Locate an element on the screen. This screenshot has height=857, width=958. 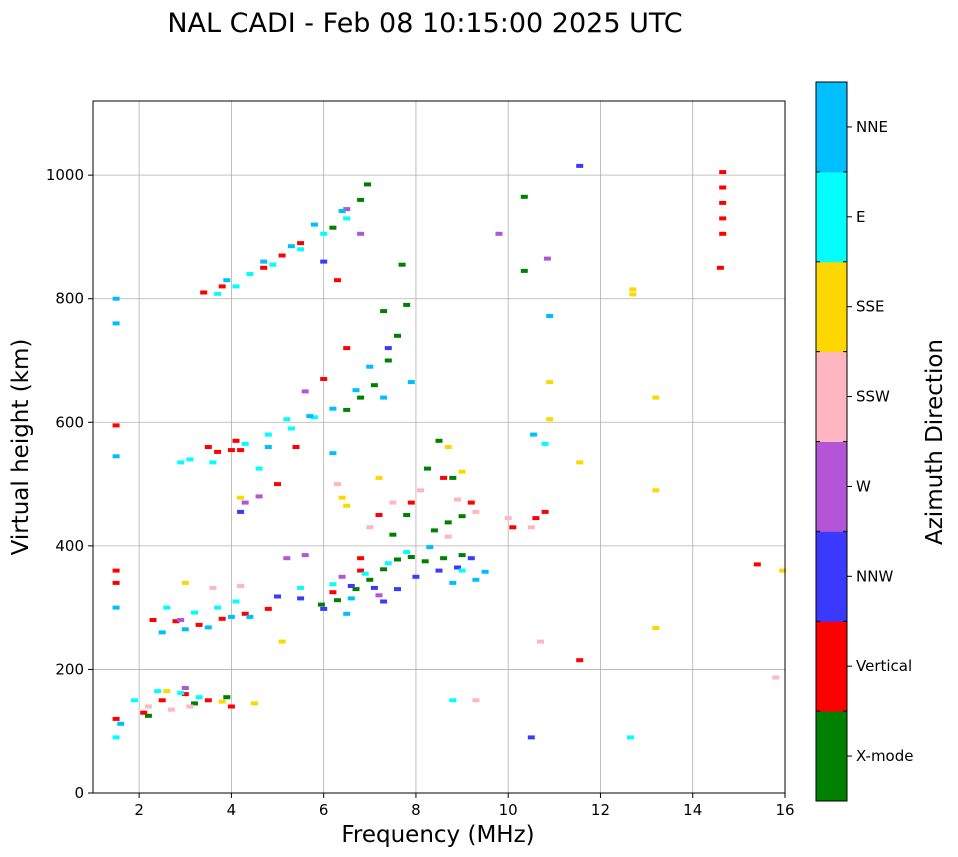
colorbar-frame is located at coordinates (831, 441).